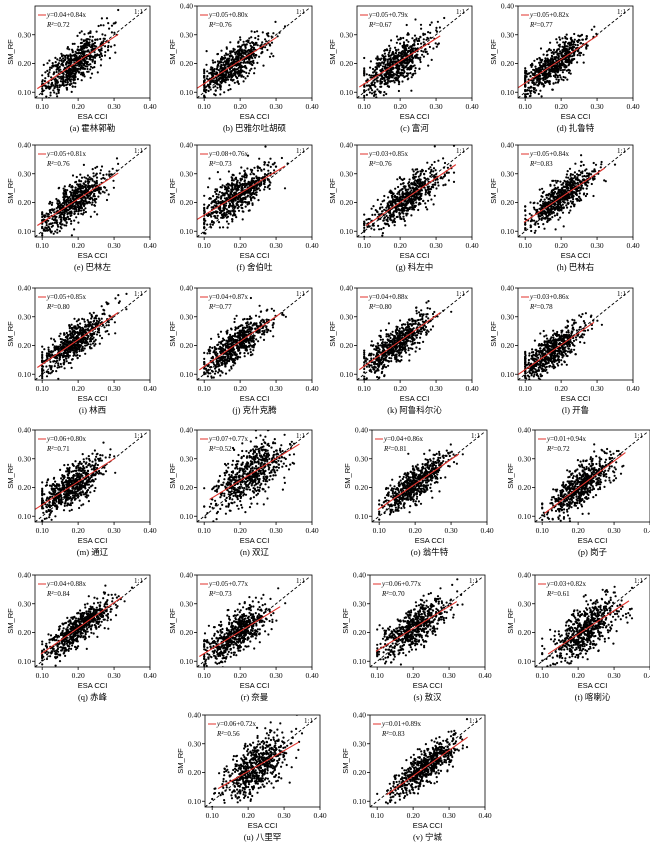  I want to click on r2-value: R²=0.76, so click(380, 164).